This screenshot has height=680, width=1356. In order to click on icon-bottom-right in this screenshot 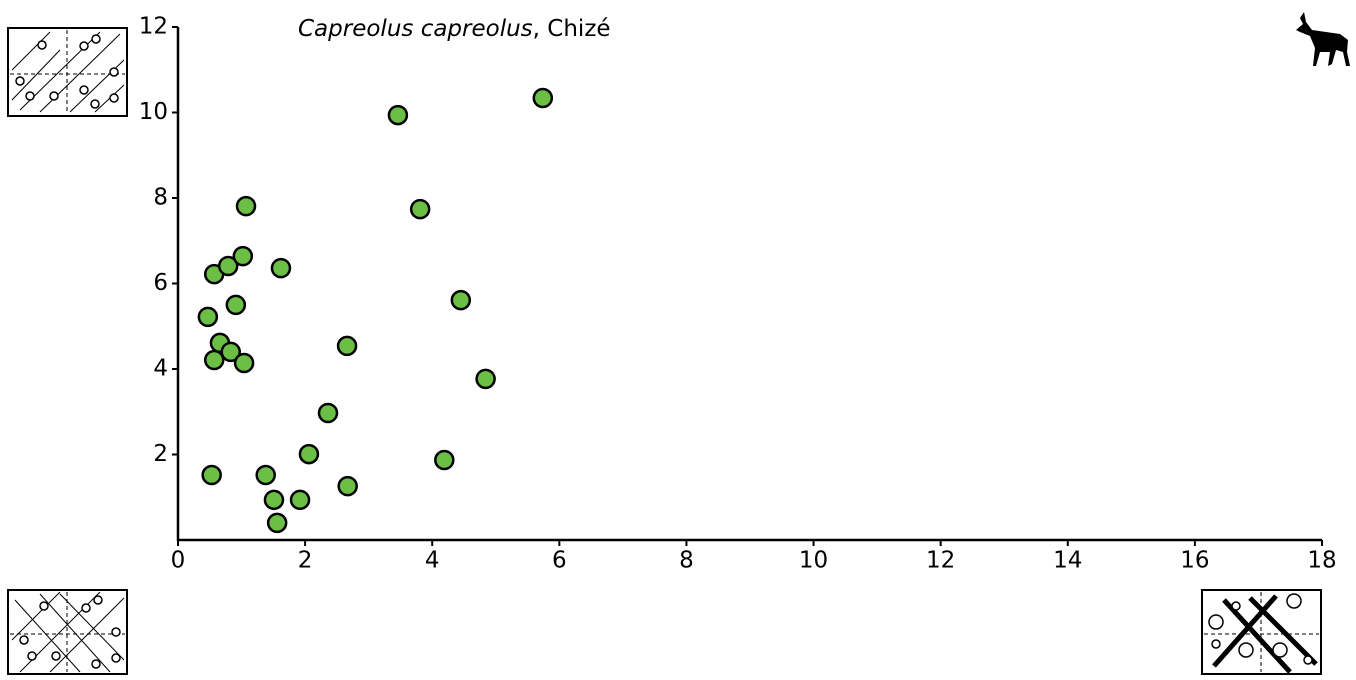, I will do `click(1261, 632)`.